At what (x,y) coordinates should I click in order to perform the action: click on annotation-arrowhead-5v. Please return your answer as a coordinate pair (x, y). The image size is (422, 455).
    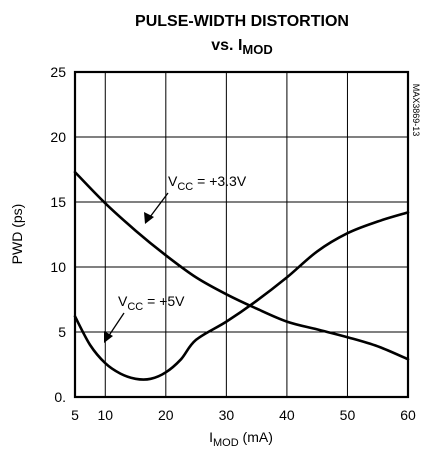
    Looking at the image, I should click on (108, 337).